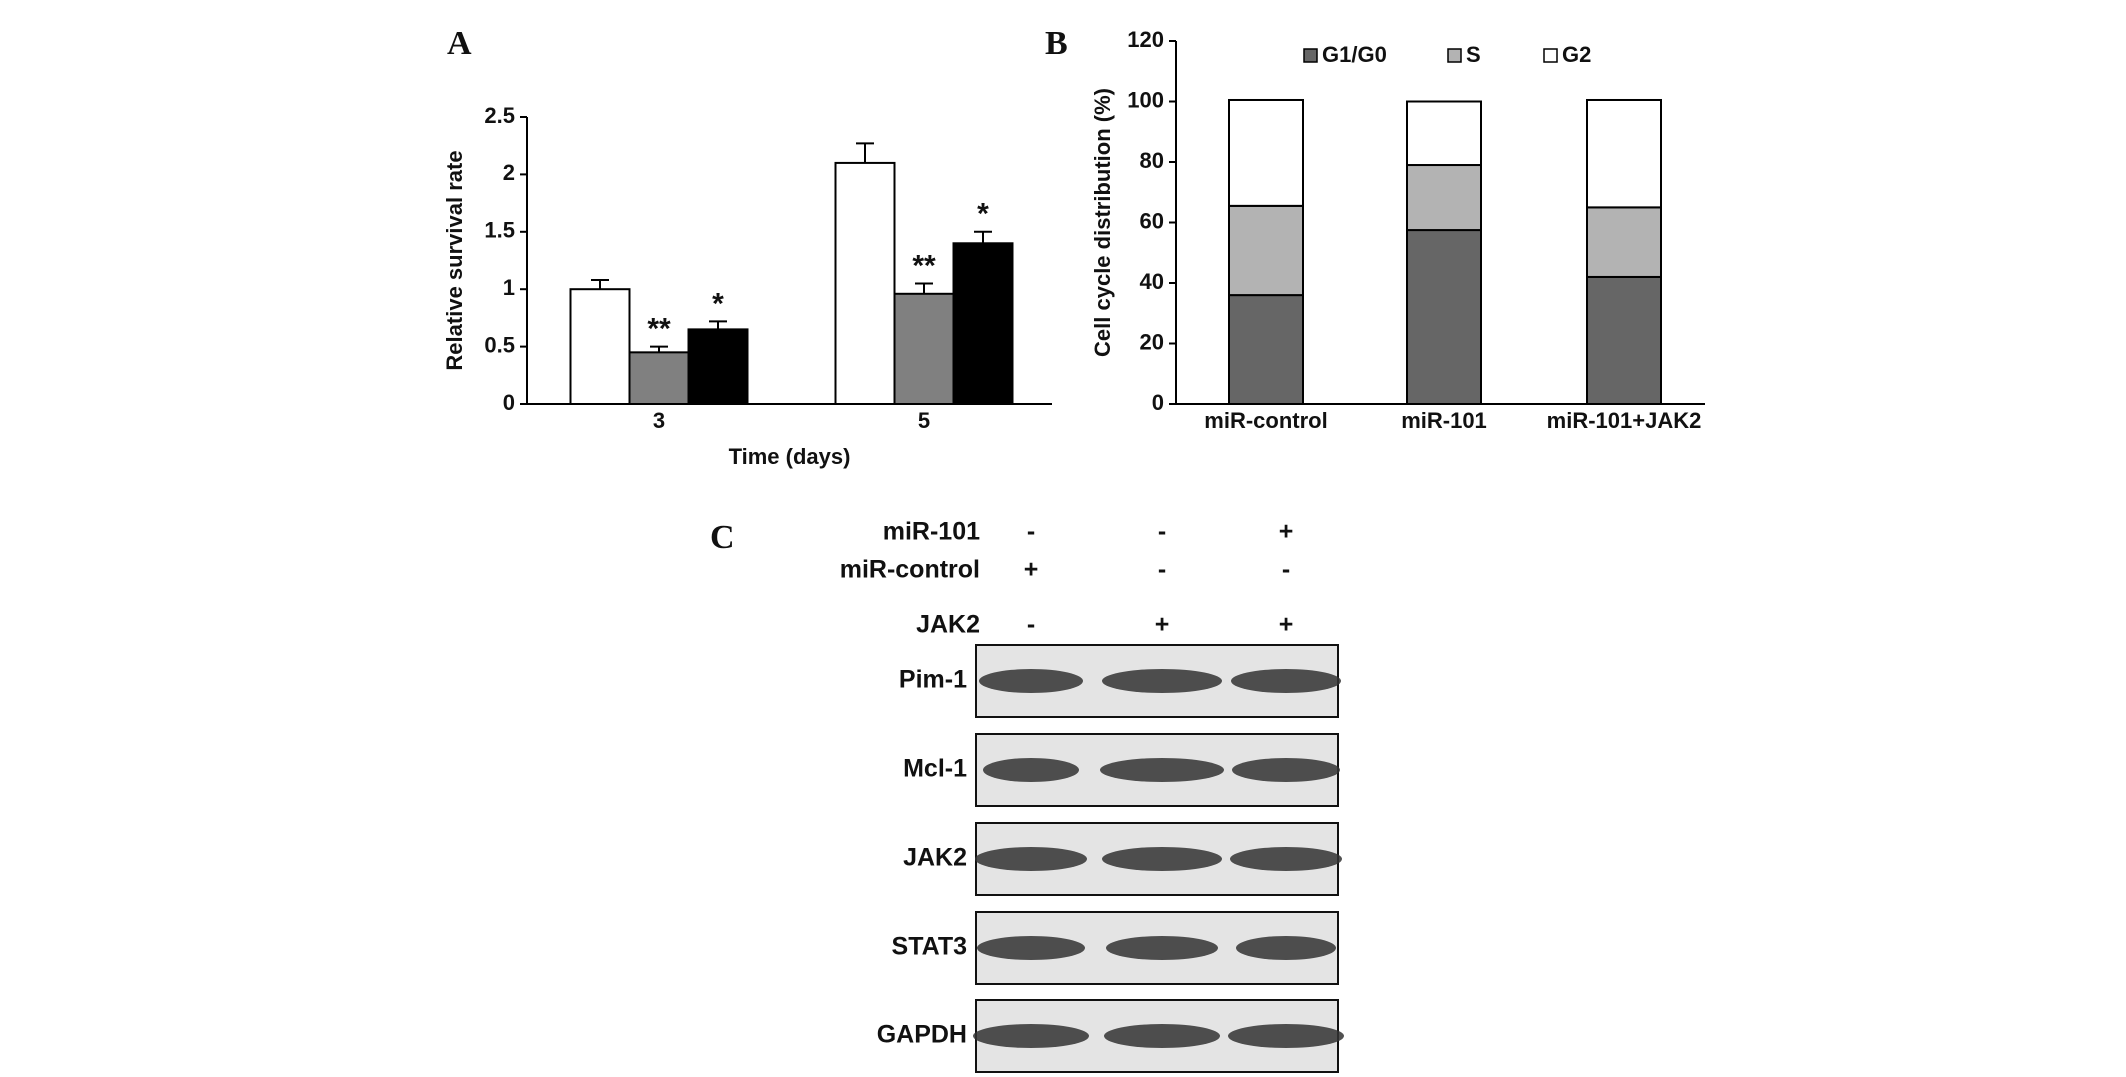  Describe the element at coordinates (1152, 341) in the screenshot. I see `y-tick-label: 20` at that location.